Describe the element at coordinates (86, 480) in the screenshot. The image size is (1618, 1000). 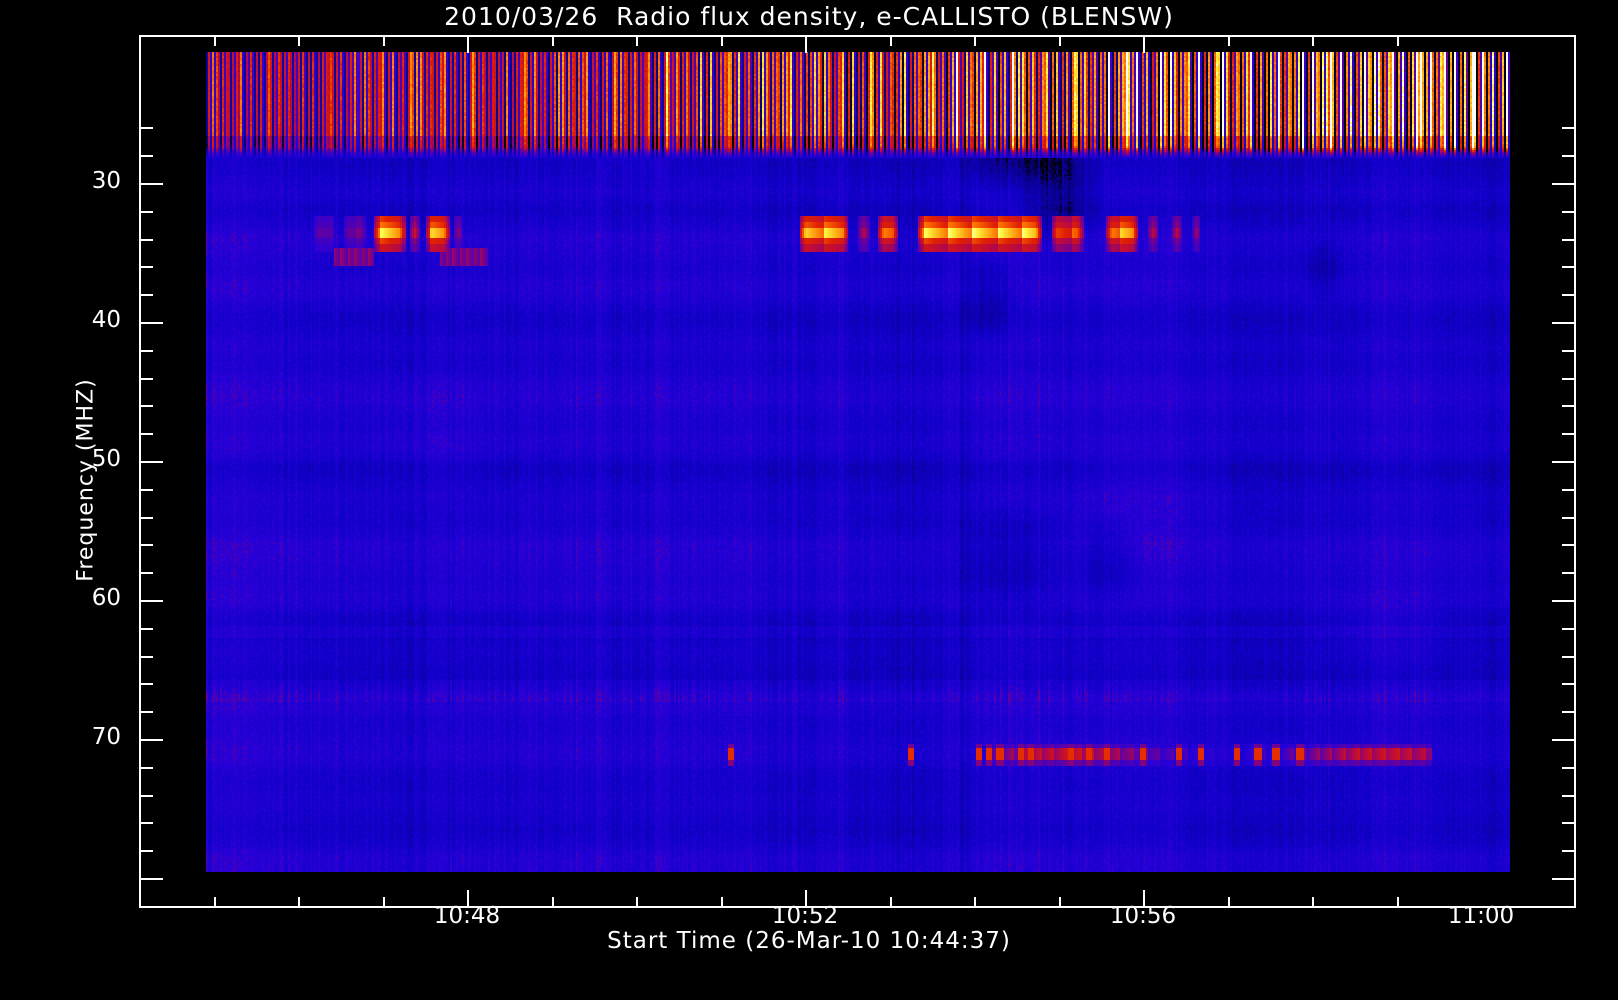
I see `y-axis-label: Frequency (MHZ)` at that location.